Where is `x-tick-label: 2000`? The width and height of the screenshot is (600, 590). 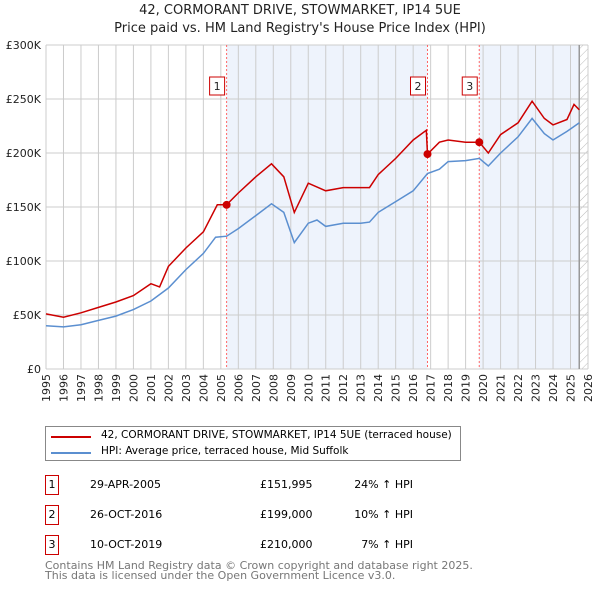 x-tick-label: 2000 is located at coordinates (133, 388).